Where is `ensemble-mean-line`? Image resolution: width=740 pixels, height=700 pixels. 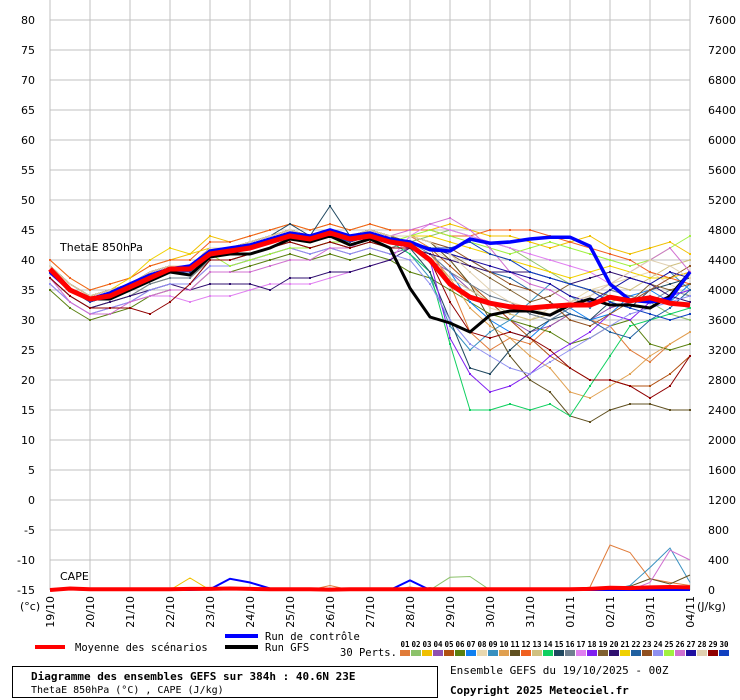
ensemble-mean-line is located at coordinates (369, 270).